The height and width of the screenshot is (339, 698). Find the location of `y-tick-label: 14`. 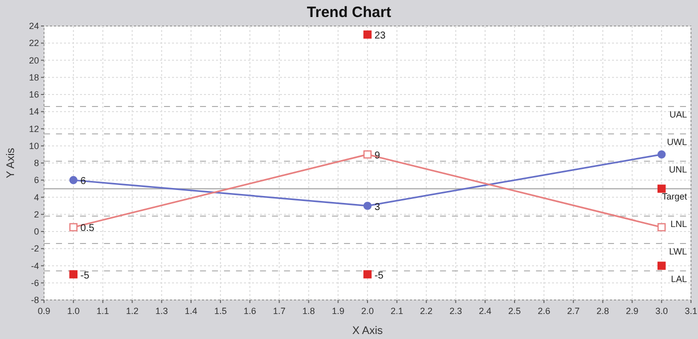

y-tick-label: 14 is located at coordinates (33, 111).